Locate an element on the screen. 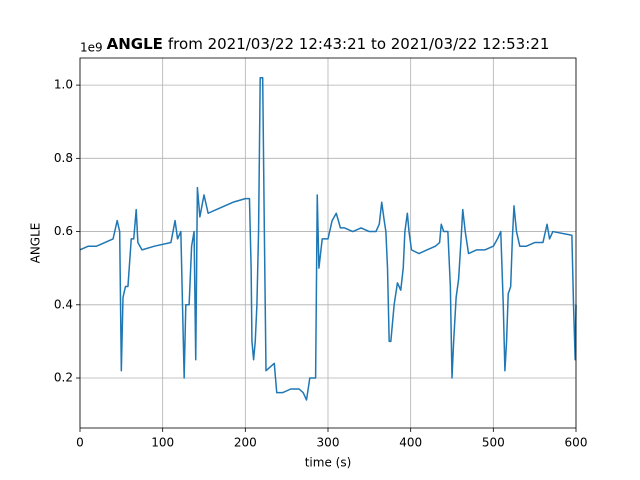 The image size is (640, 480). x-tick-label: 500 is located at coordinates (493, 443).